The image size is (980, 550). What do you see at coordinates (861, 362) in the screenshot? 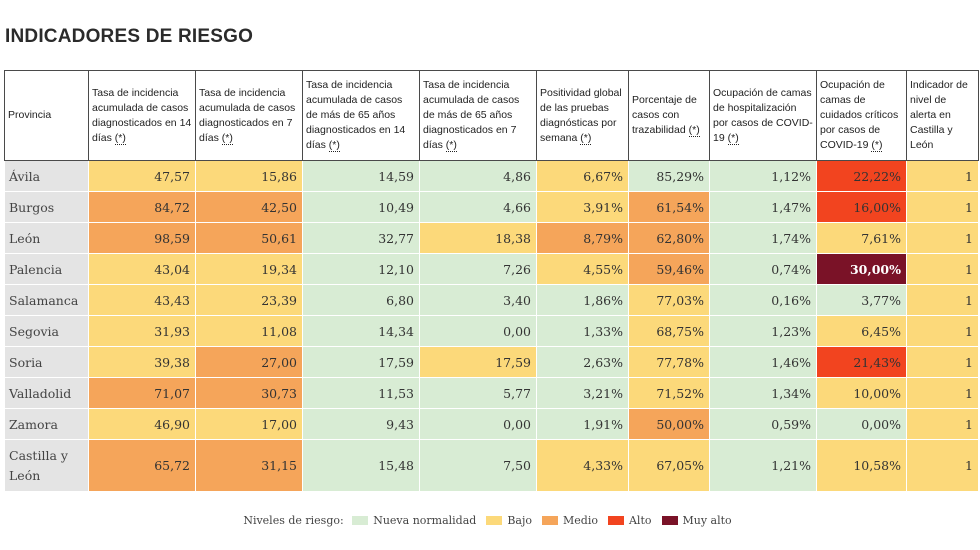
I see `indicator-cell: 21,43%` at bounding box center [861, 362].